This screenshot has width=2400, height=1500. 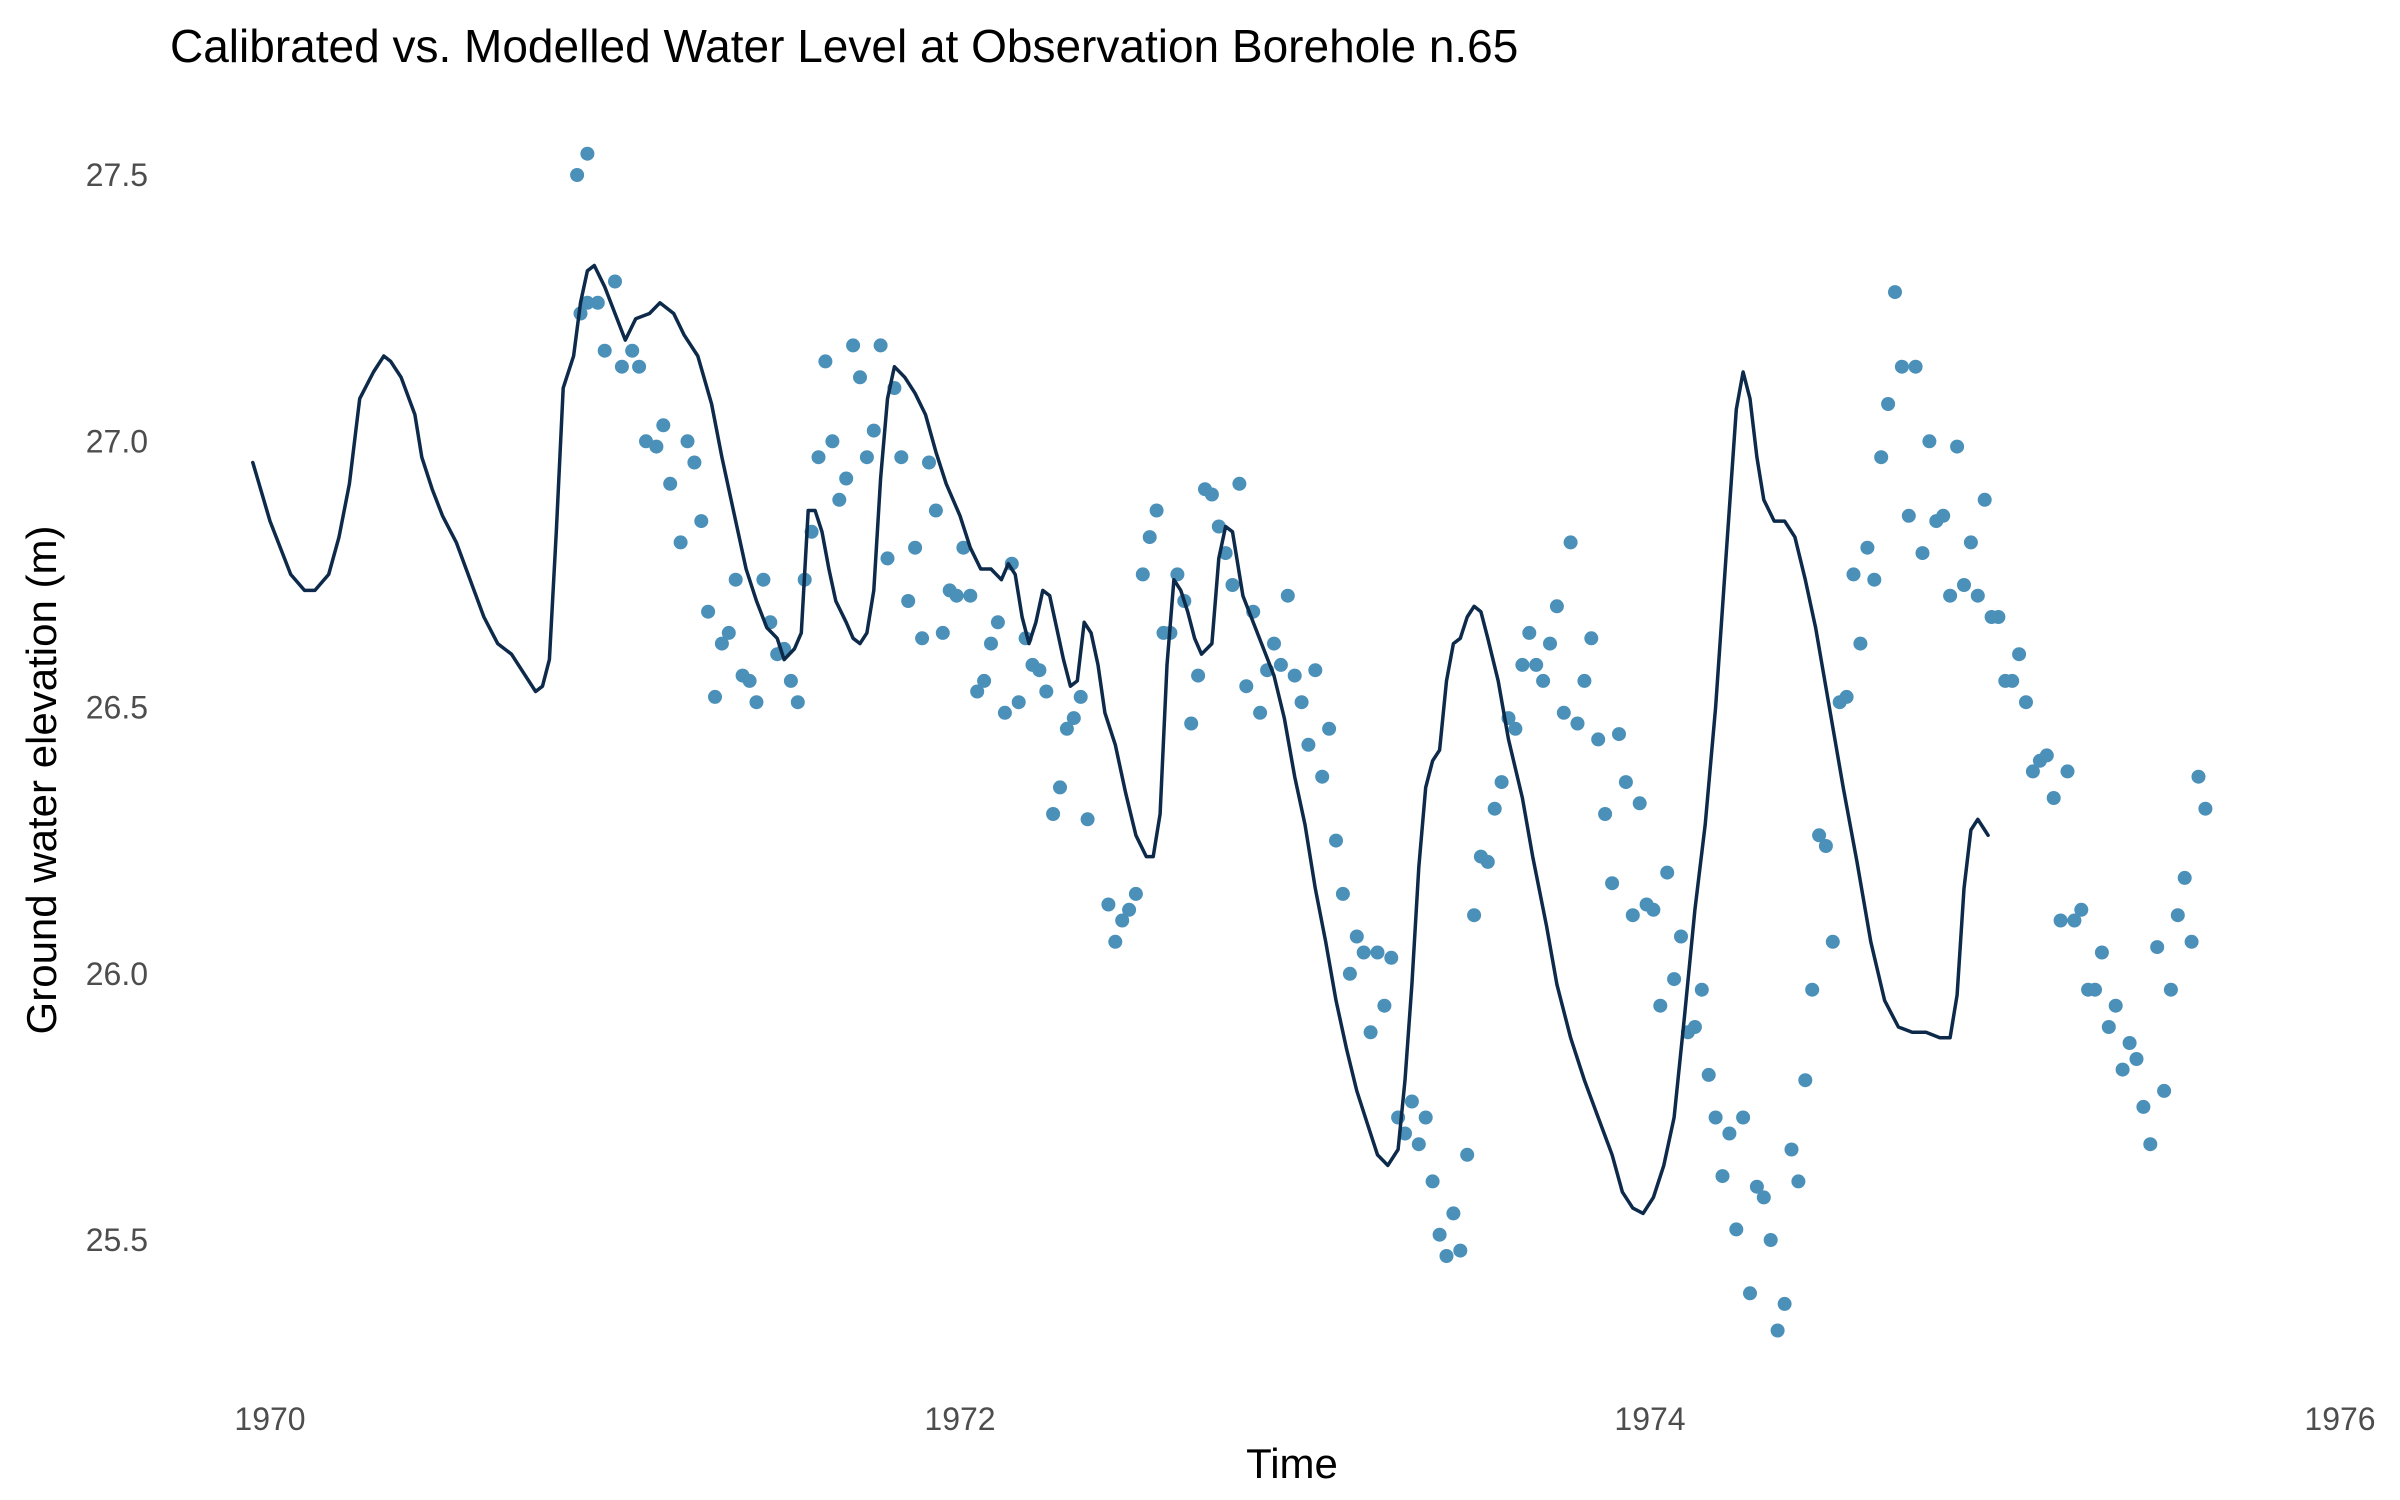 What do you see at coordinates (117, 175) in the screenshot?
I see `y-tick-label: 27.5` at bounding box center [117, 175].